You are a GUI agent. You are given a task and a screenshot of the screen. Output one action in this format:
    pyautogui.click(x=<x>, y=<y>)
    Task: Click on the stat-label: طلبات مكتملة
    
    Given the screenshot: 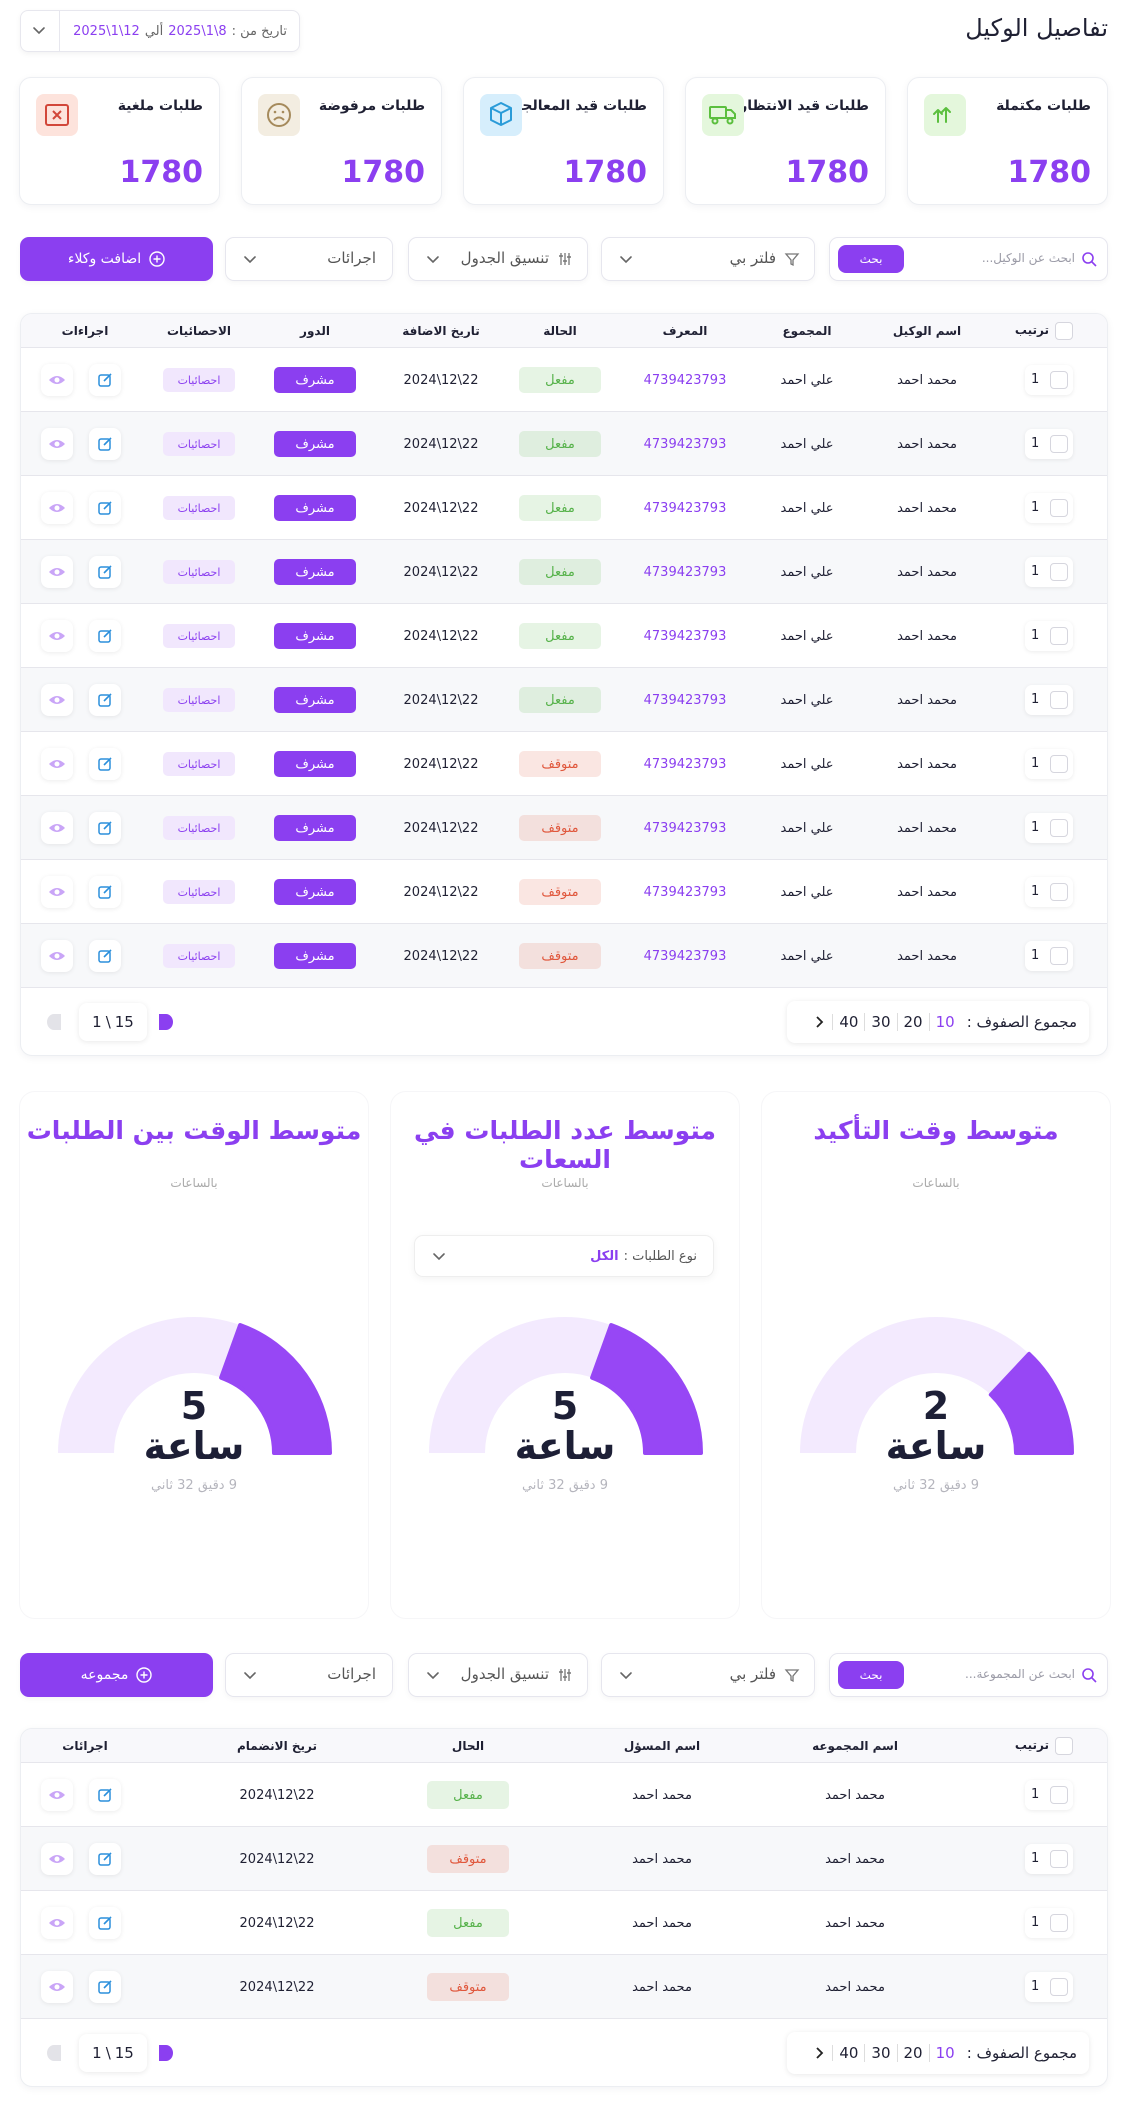 What is the action you would take?
    pyautogui.click(x=1043, y=106)
    